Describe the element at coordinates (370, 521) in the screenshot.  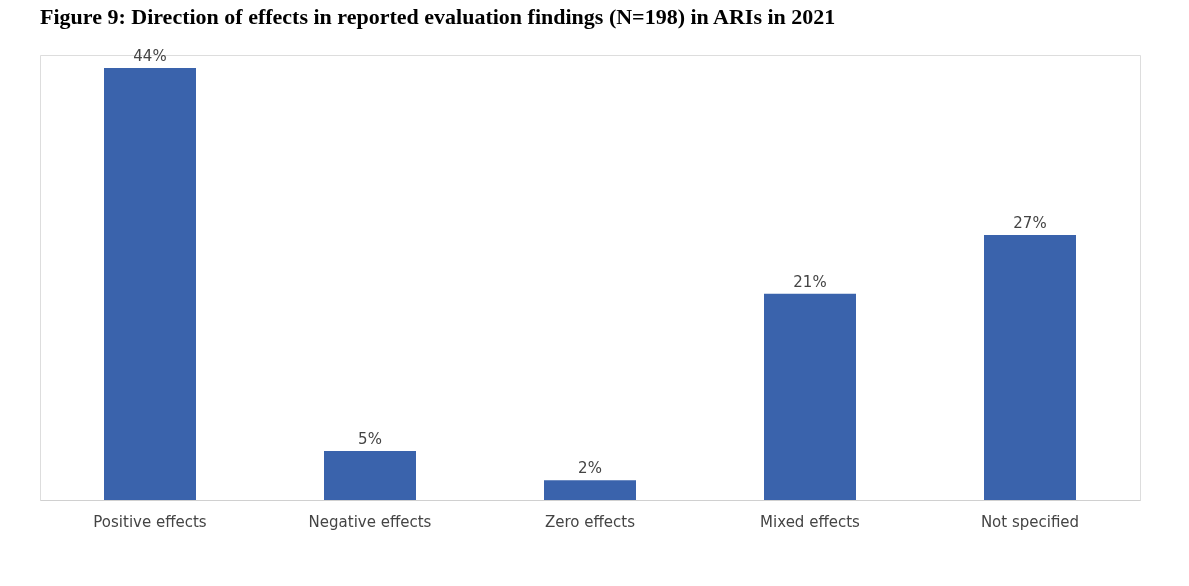
I see `x-tick-label: Negative effects` at that location.